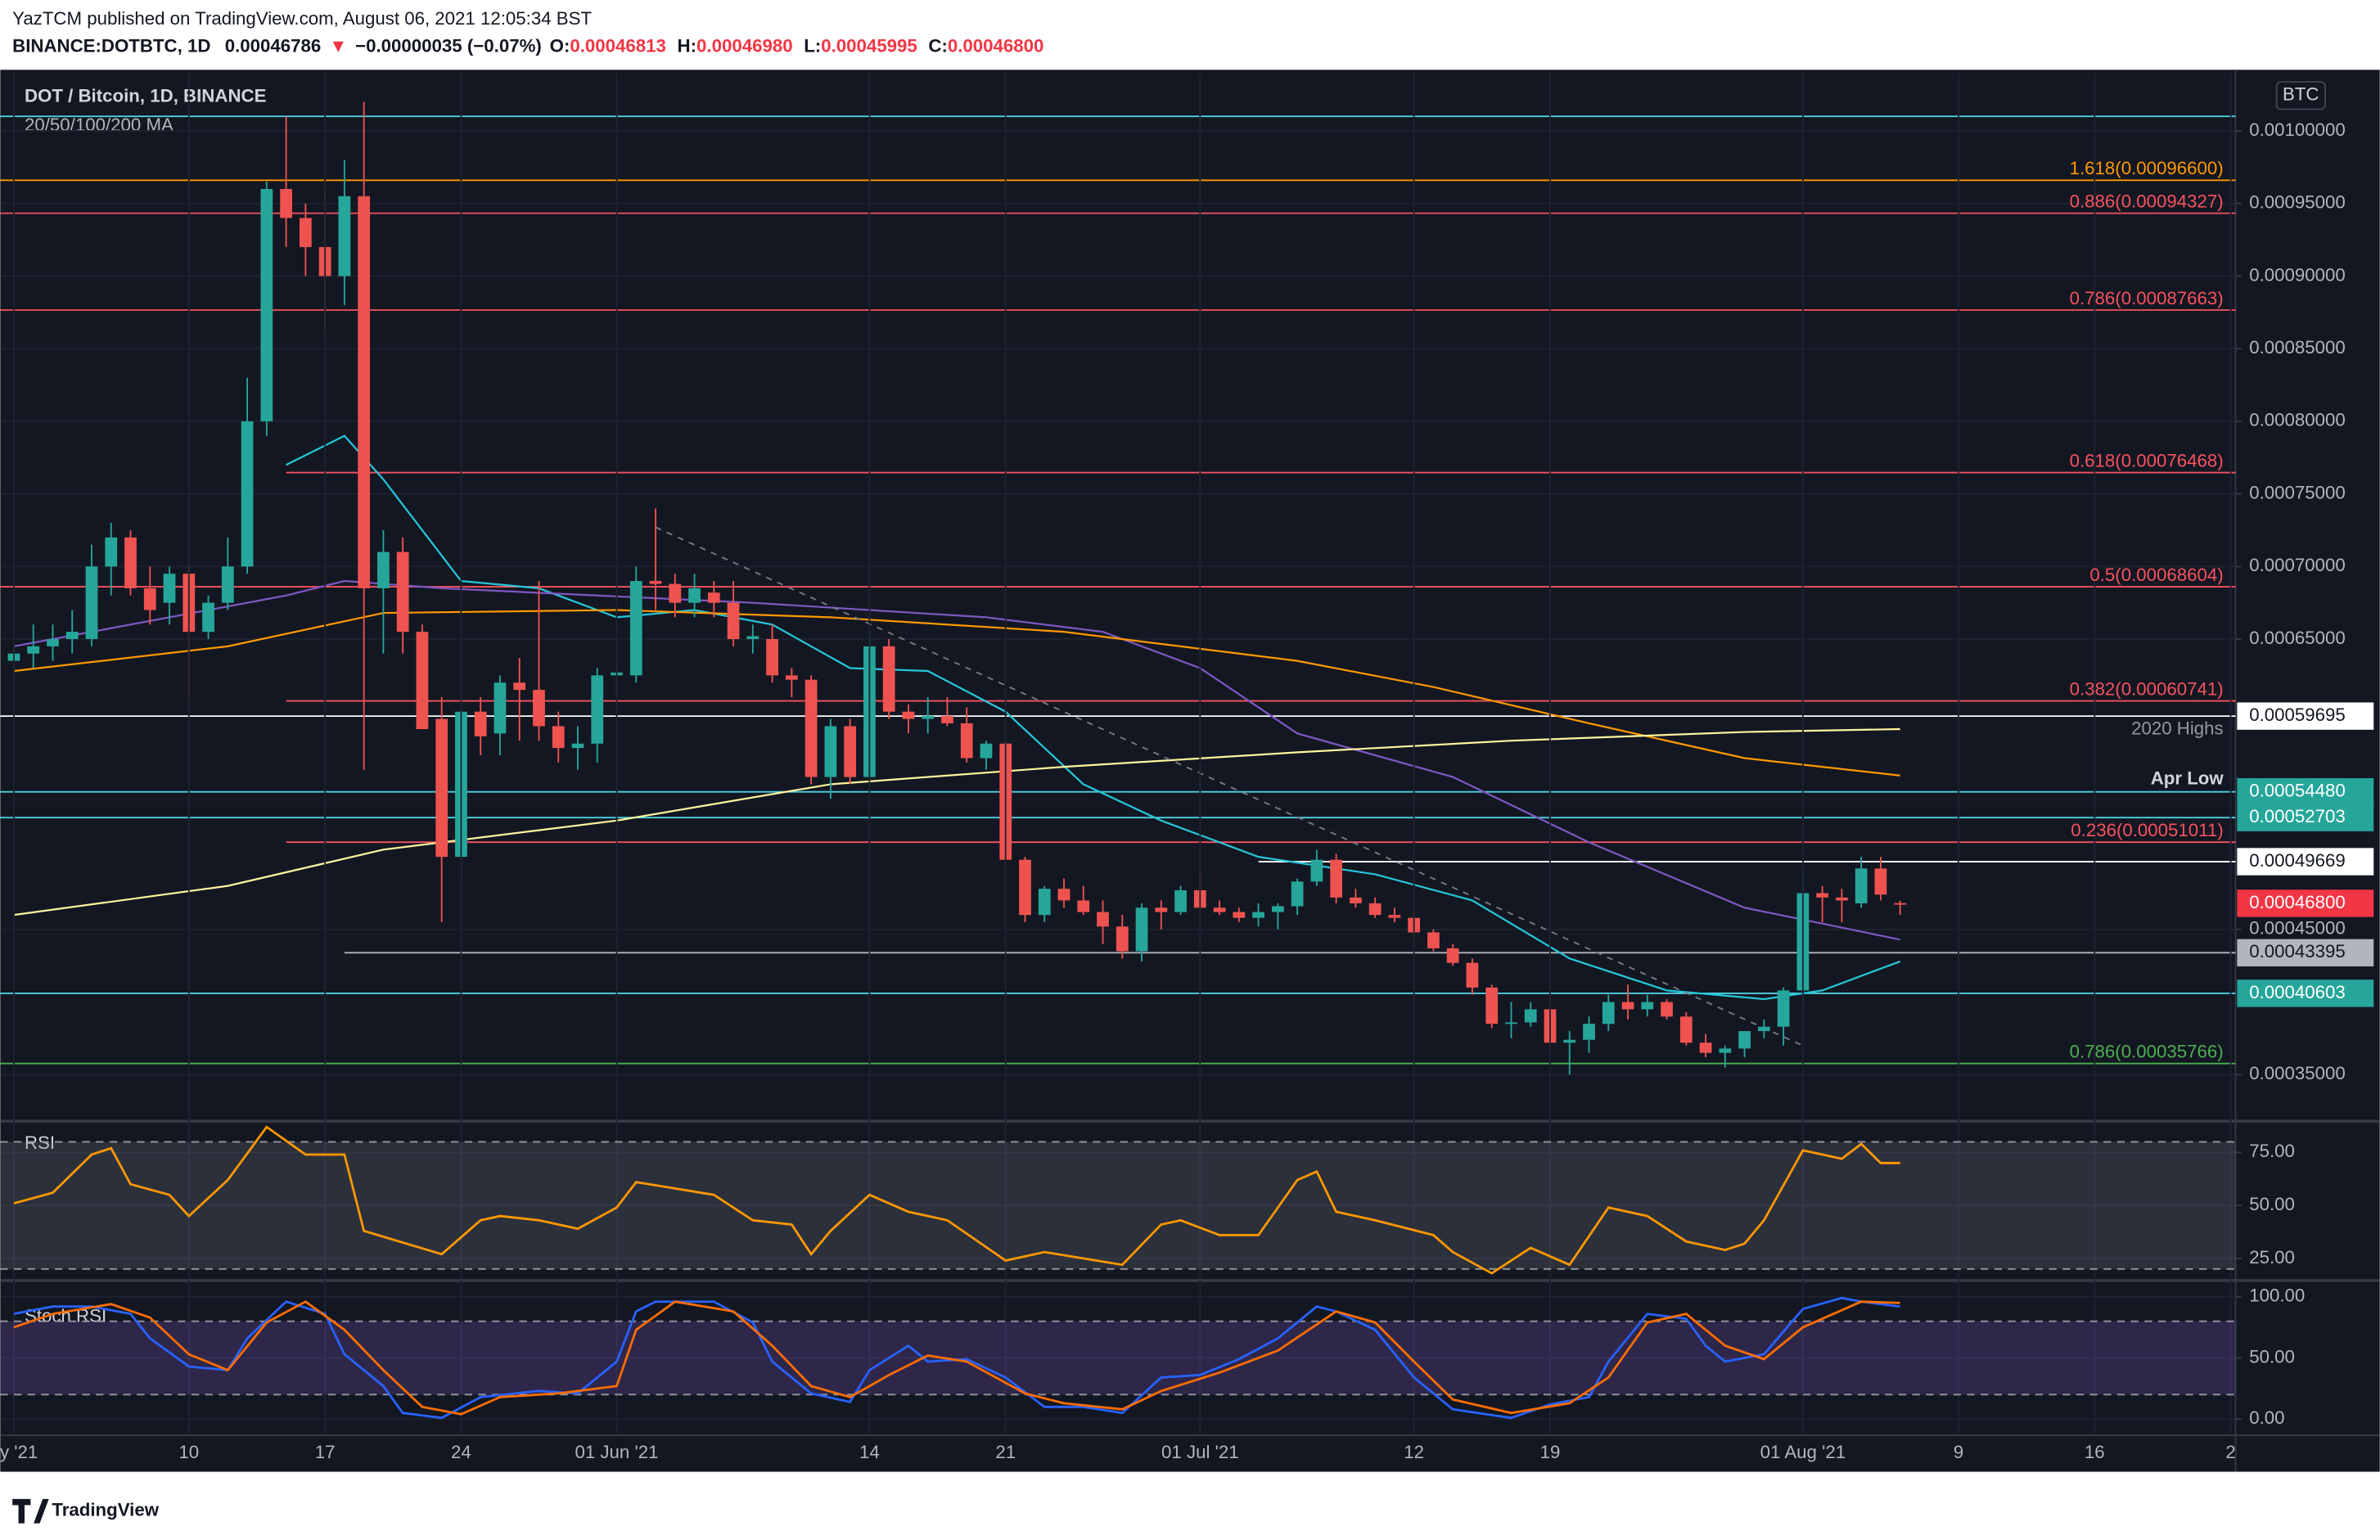  I want to click on axis-price-label: 0.00043395, so click(2297, 951).